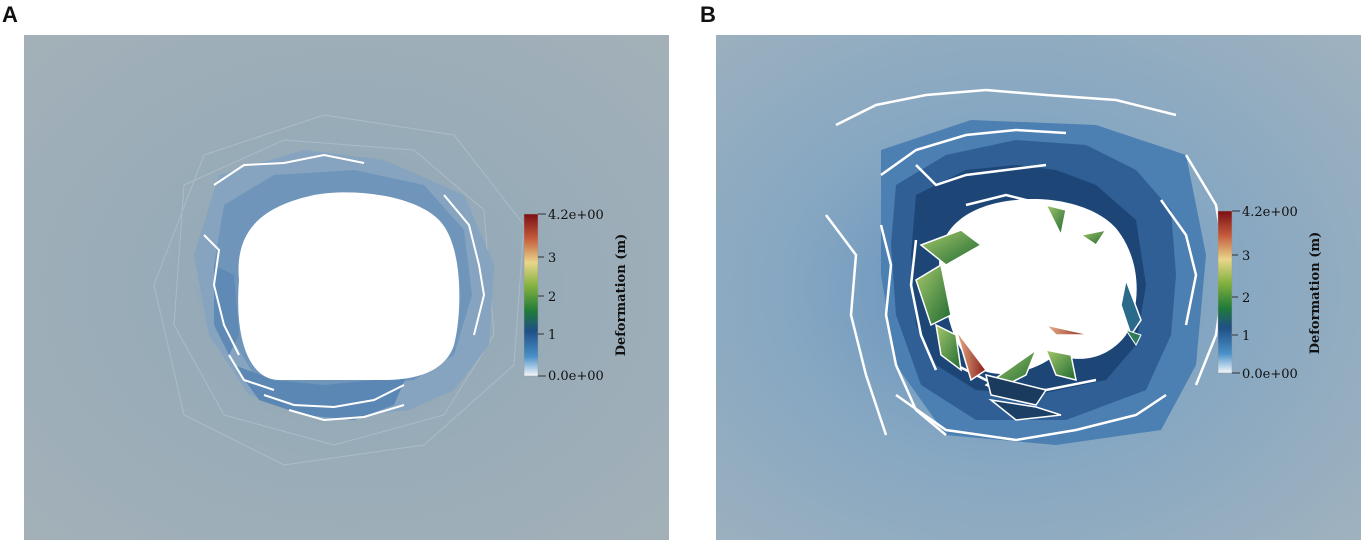 The width and height of the screenshot is (1363, 543). I want to click on crack-lines, so click(344, 287).